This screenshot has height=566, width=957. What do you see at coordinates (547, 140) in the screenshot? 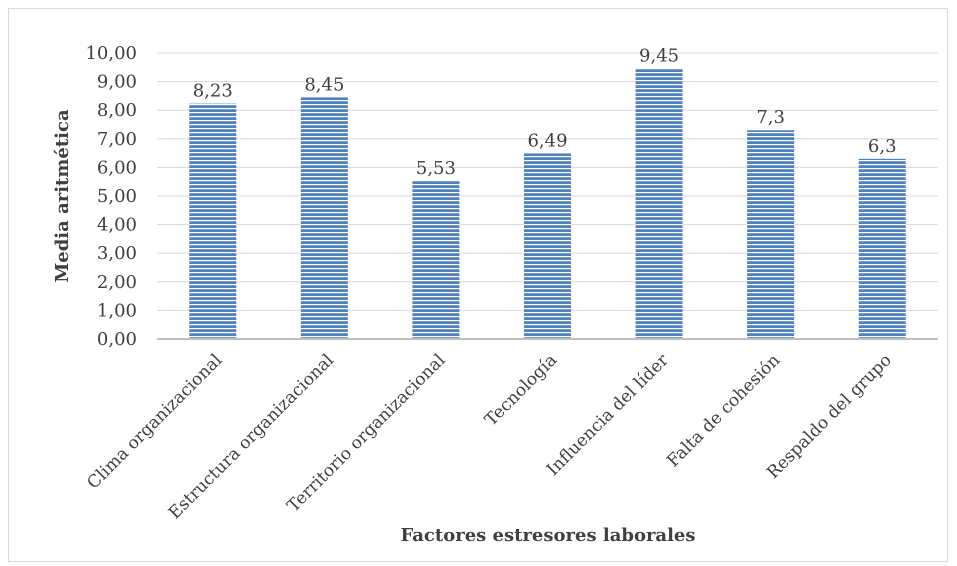
I see `data-label: 6,49` at bounding box center [547, 140].